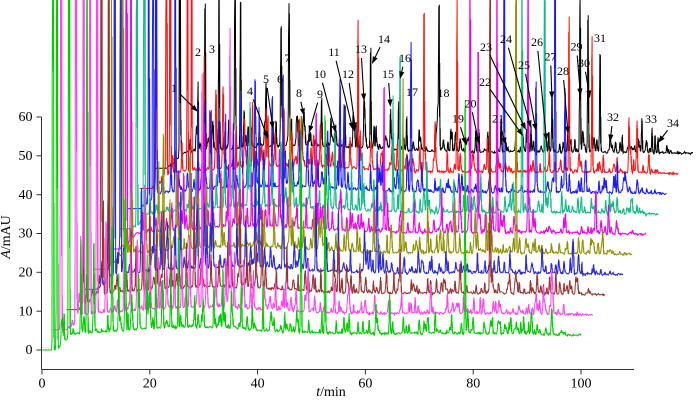 Image resolution: width=700 pixels, height=405 pixels. Describe the element at coordinates (412, 92) in the screenshot. I see `svg-text: 17` at that location.